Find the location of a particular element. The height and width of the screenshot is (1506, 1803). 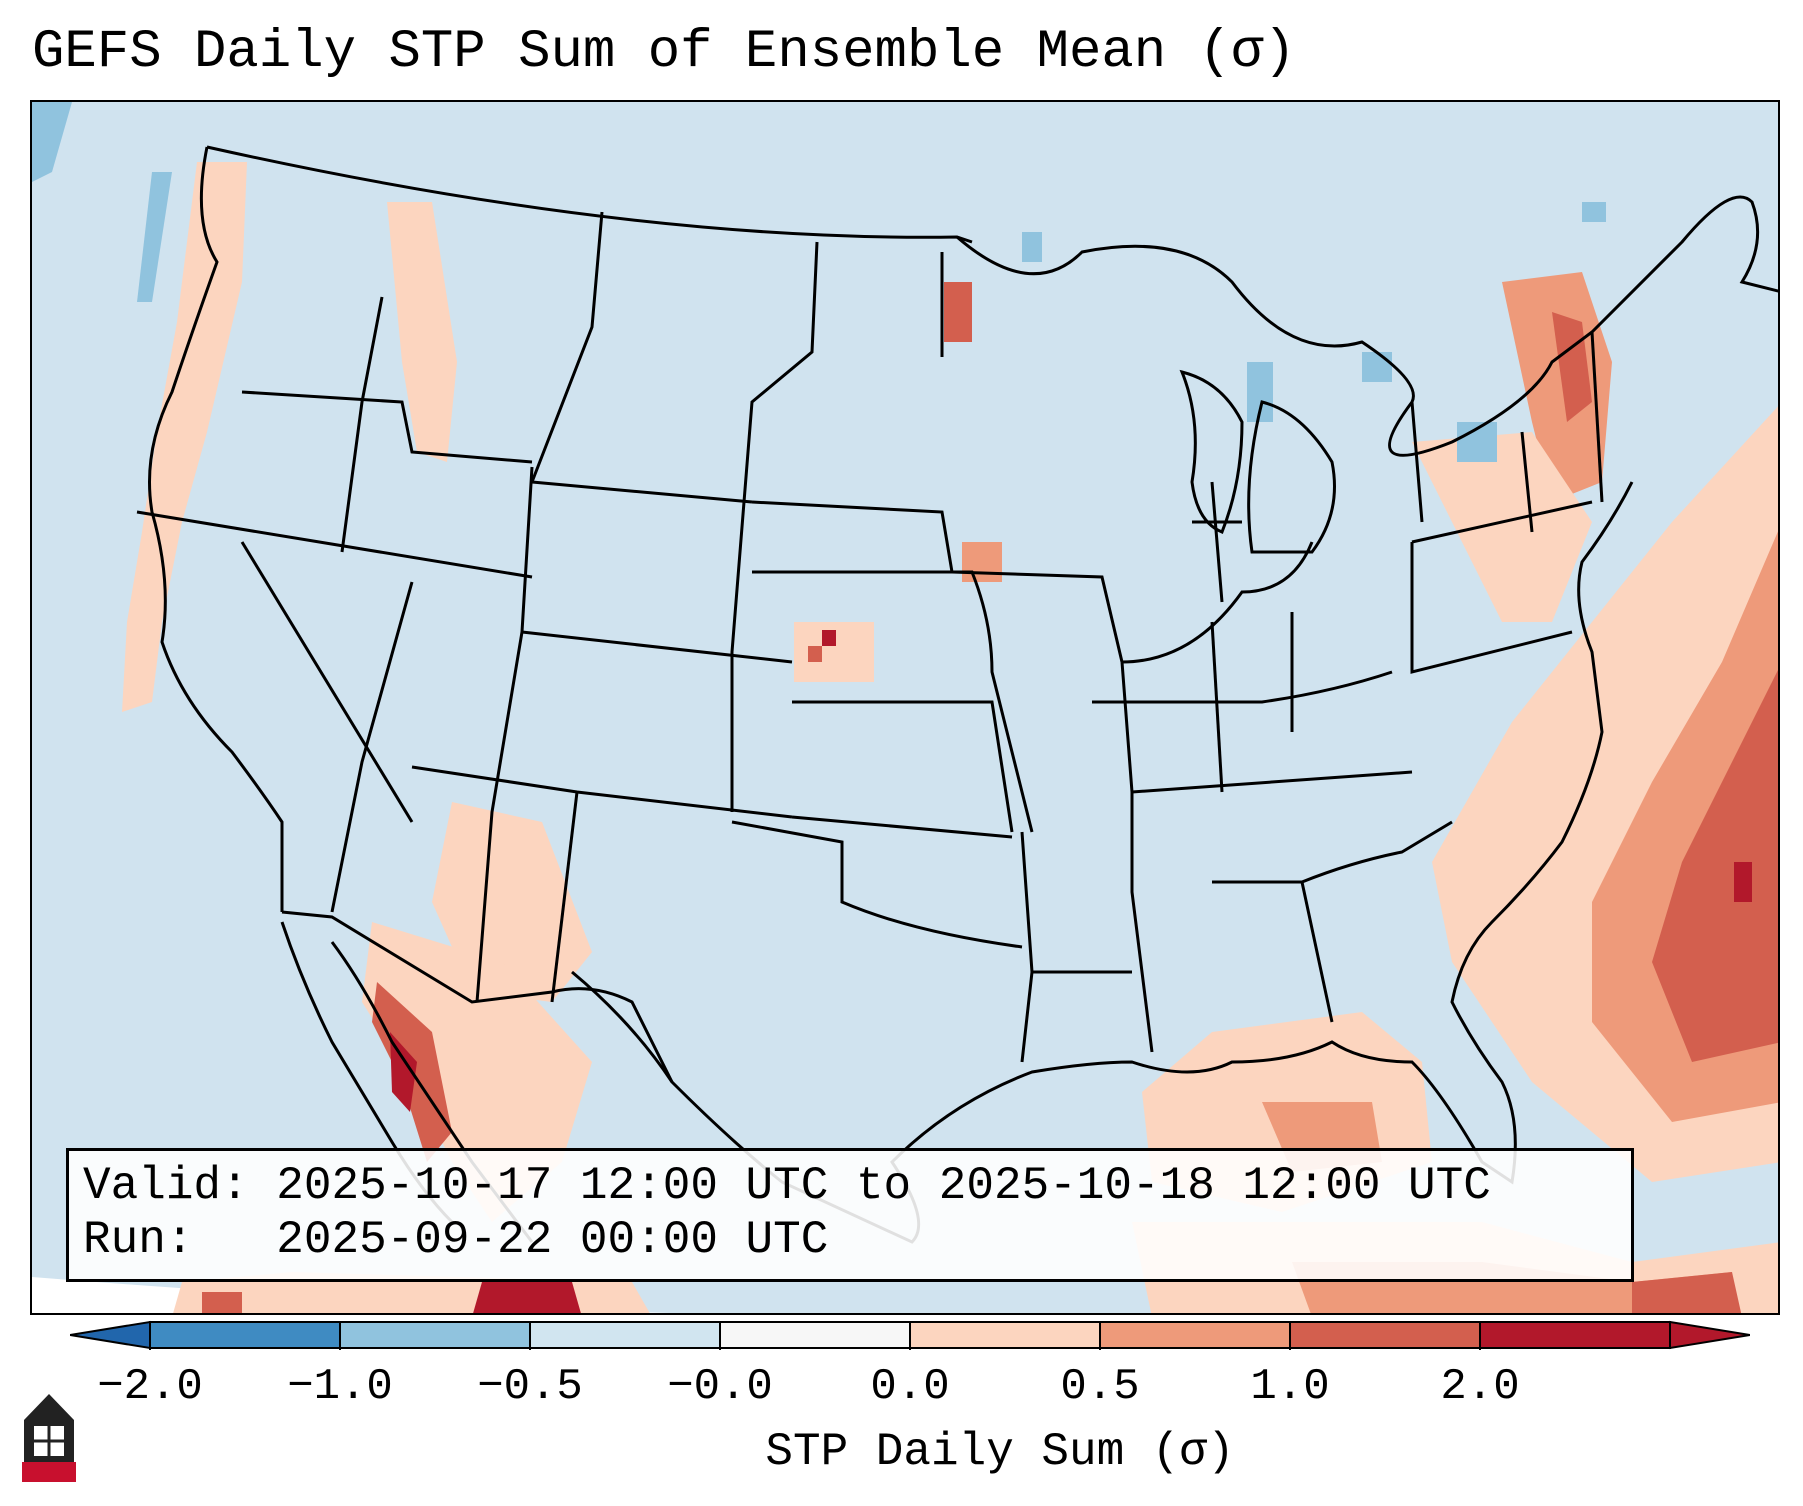

anomaly-sonora is located at coordinates (477, 1072).